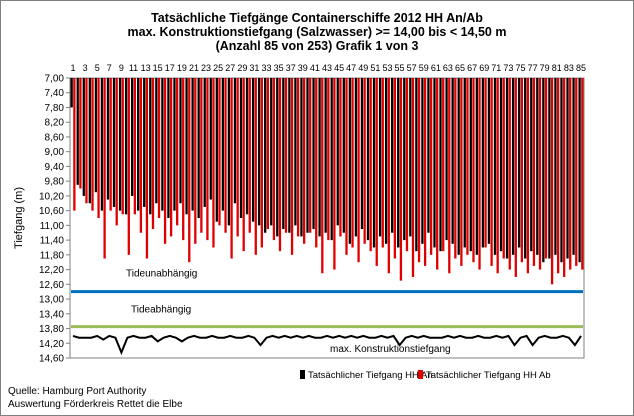  What do you see at coordinates (109, 68) in the screenshot?
I see `x-tick-label: 7` at bounding box center [109, 68].